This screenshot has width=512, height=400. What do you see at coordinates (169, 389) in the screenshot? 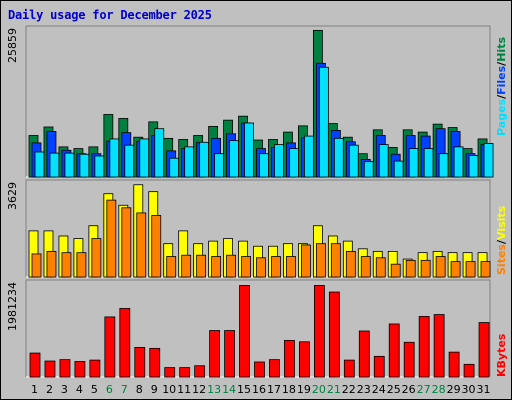
I see `day-label: 10` at bounding box center [169, 389].